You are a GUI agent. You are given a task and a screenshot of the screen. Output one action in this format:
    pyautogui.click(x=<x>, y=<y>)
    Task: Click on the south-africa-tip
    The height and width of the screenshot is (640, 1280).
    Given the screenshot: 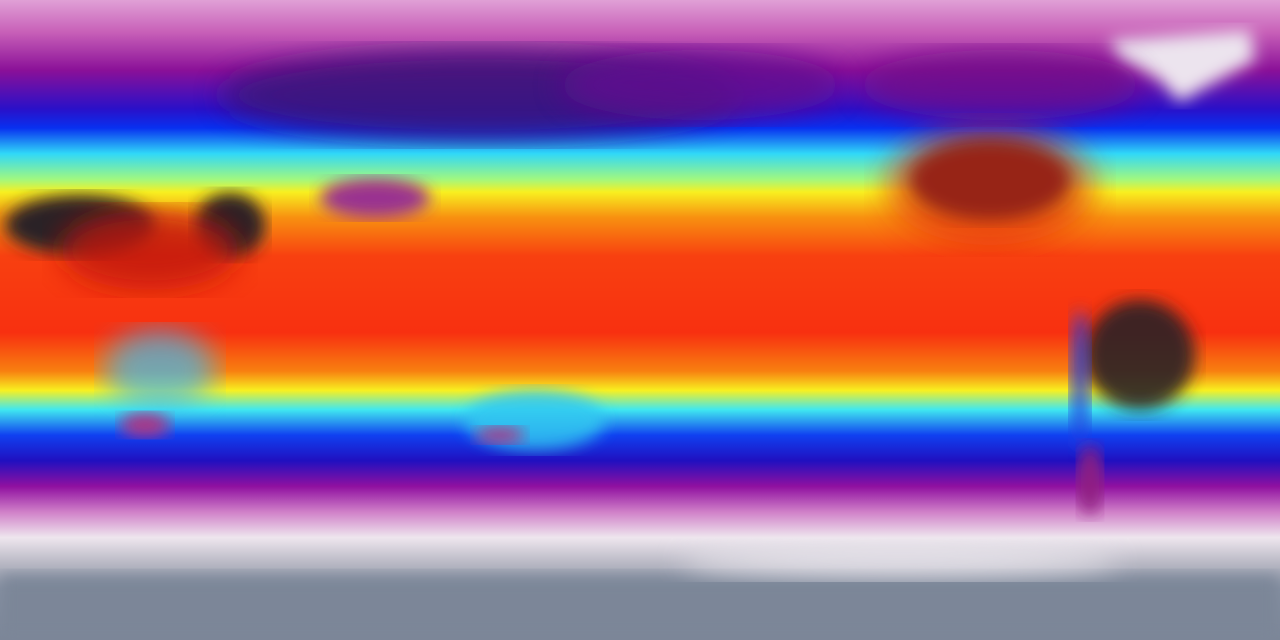 What is the action you would take?
    pyautogui.click(x=145, y=425)
    